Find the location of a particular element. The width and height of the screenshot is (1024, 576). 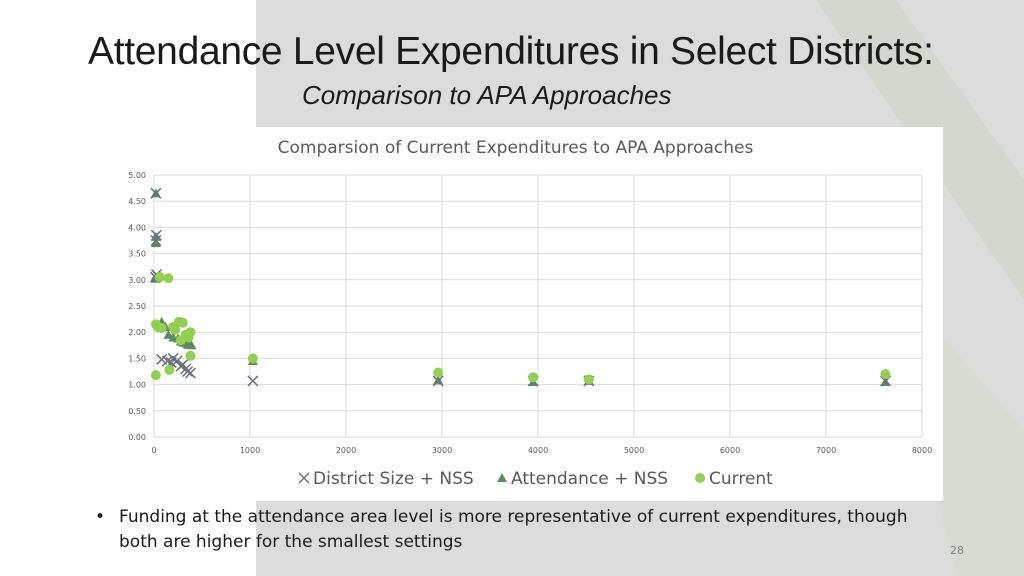

legend-marker-triangle is located at coordinates (502, 477).